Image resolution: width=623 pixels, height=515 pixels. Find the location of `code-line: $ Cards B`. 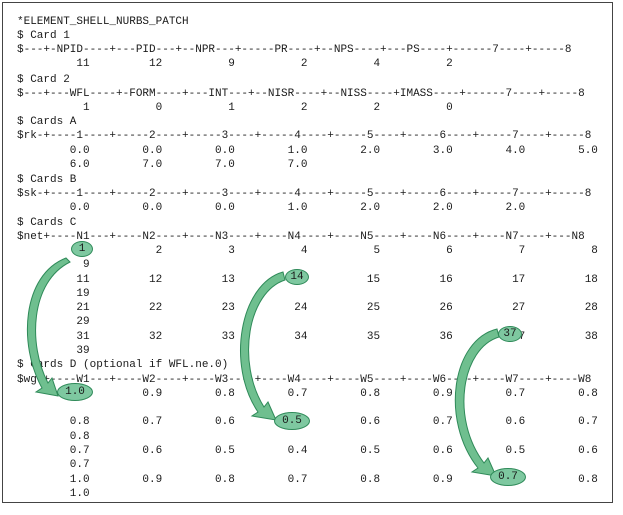

code-line: $ Cards B is located at coordinates (47, 180).